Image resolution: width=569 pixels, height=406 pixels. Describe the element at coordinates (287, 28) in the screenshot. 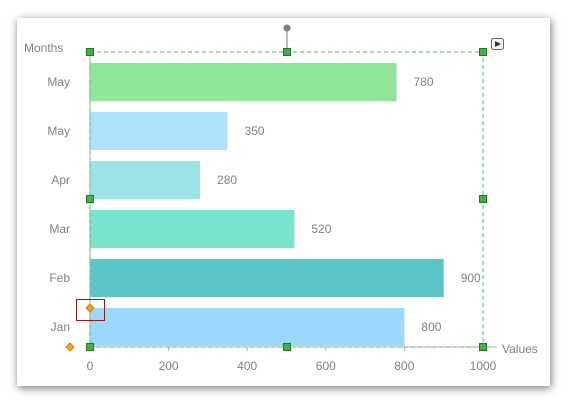

I see `rotate-handle-icon` at that location.